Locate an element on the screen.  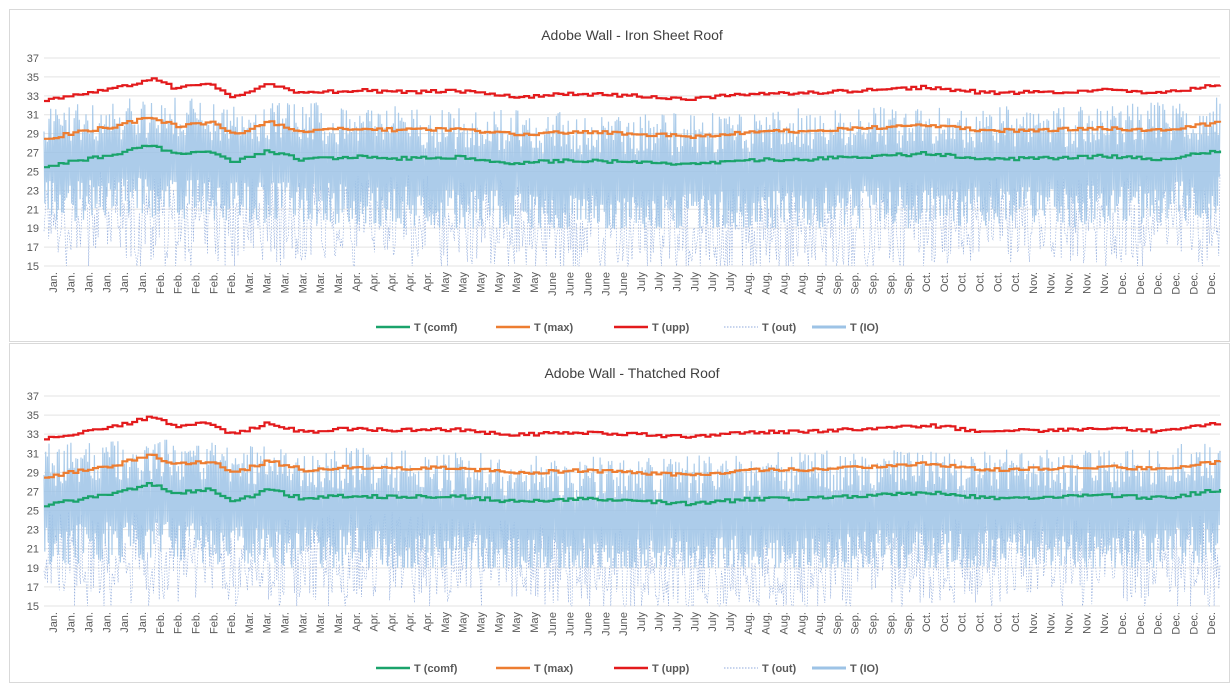
series-line-tmax is located at coordinates (633, 466).